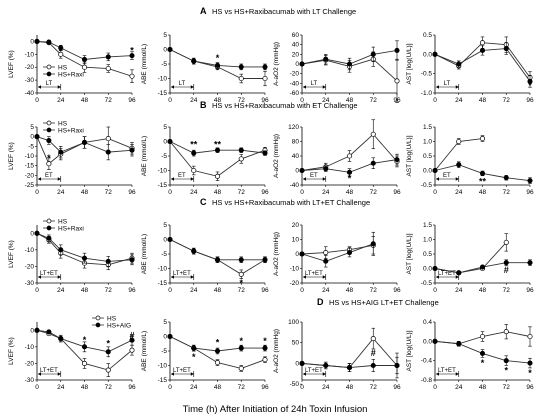  I want to click on y-tick-label: 0.4, so click(427, 322).